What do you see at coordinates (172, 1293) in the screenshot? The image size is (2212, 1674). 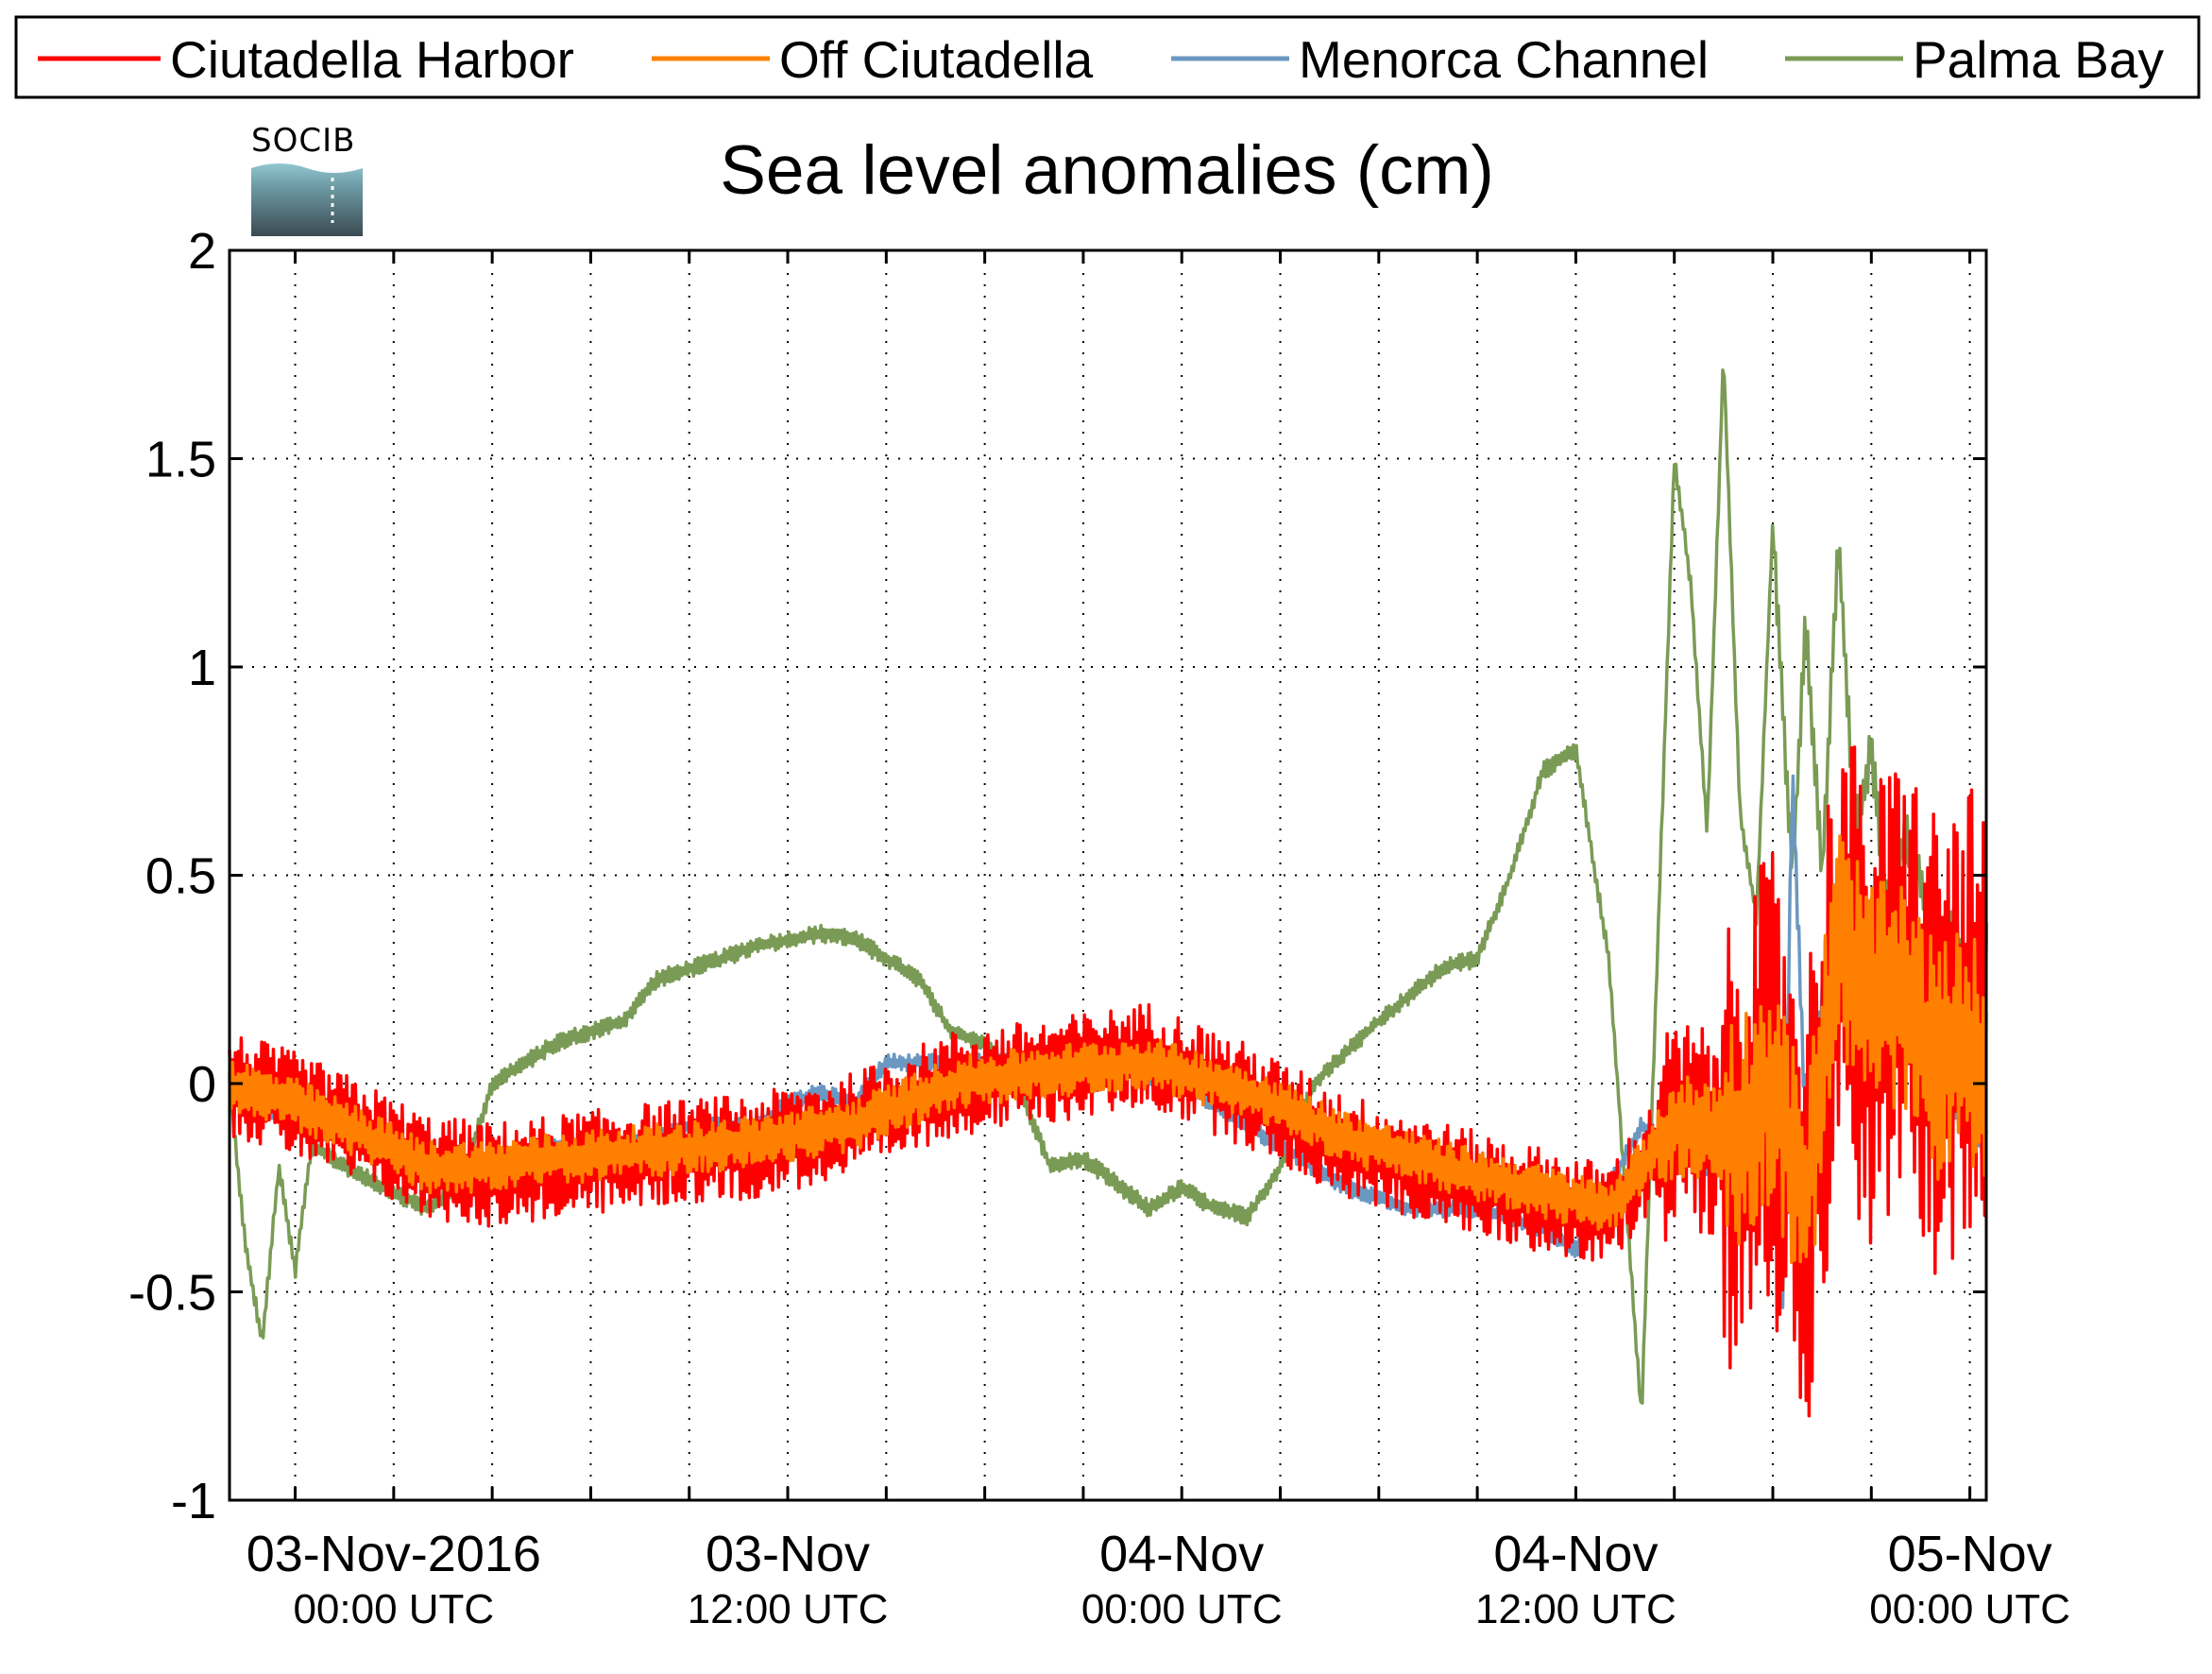 I see `y-tick-label: -0.5` at bounding box center [172, 1293].